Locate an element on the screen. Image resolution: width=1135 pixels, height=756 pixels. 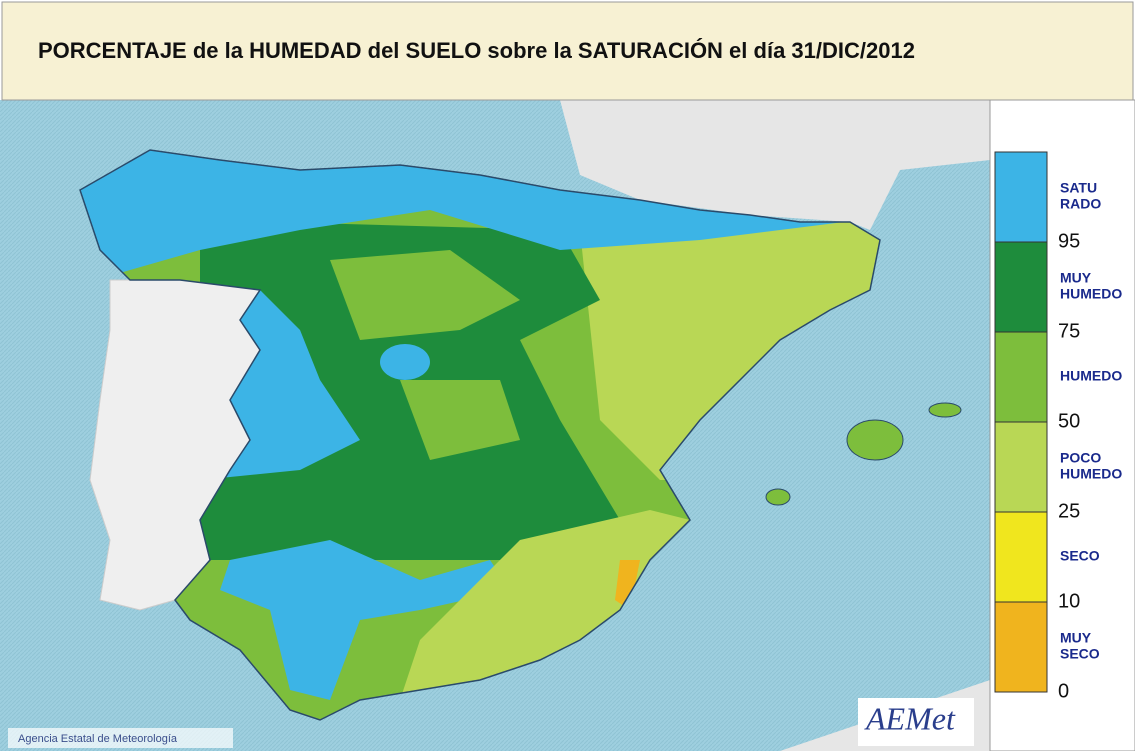
legend-label: RADO is located at coordinates (1080, 204).